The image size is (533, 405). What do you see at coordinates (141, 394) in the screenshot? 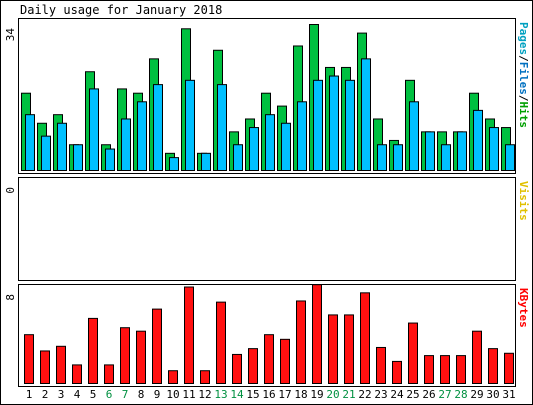
I see `x-tick-label: 8` at bounding box center [141, 394].